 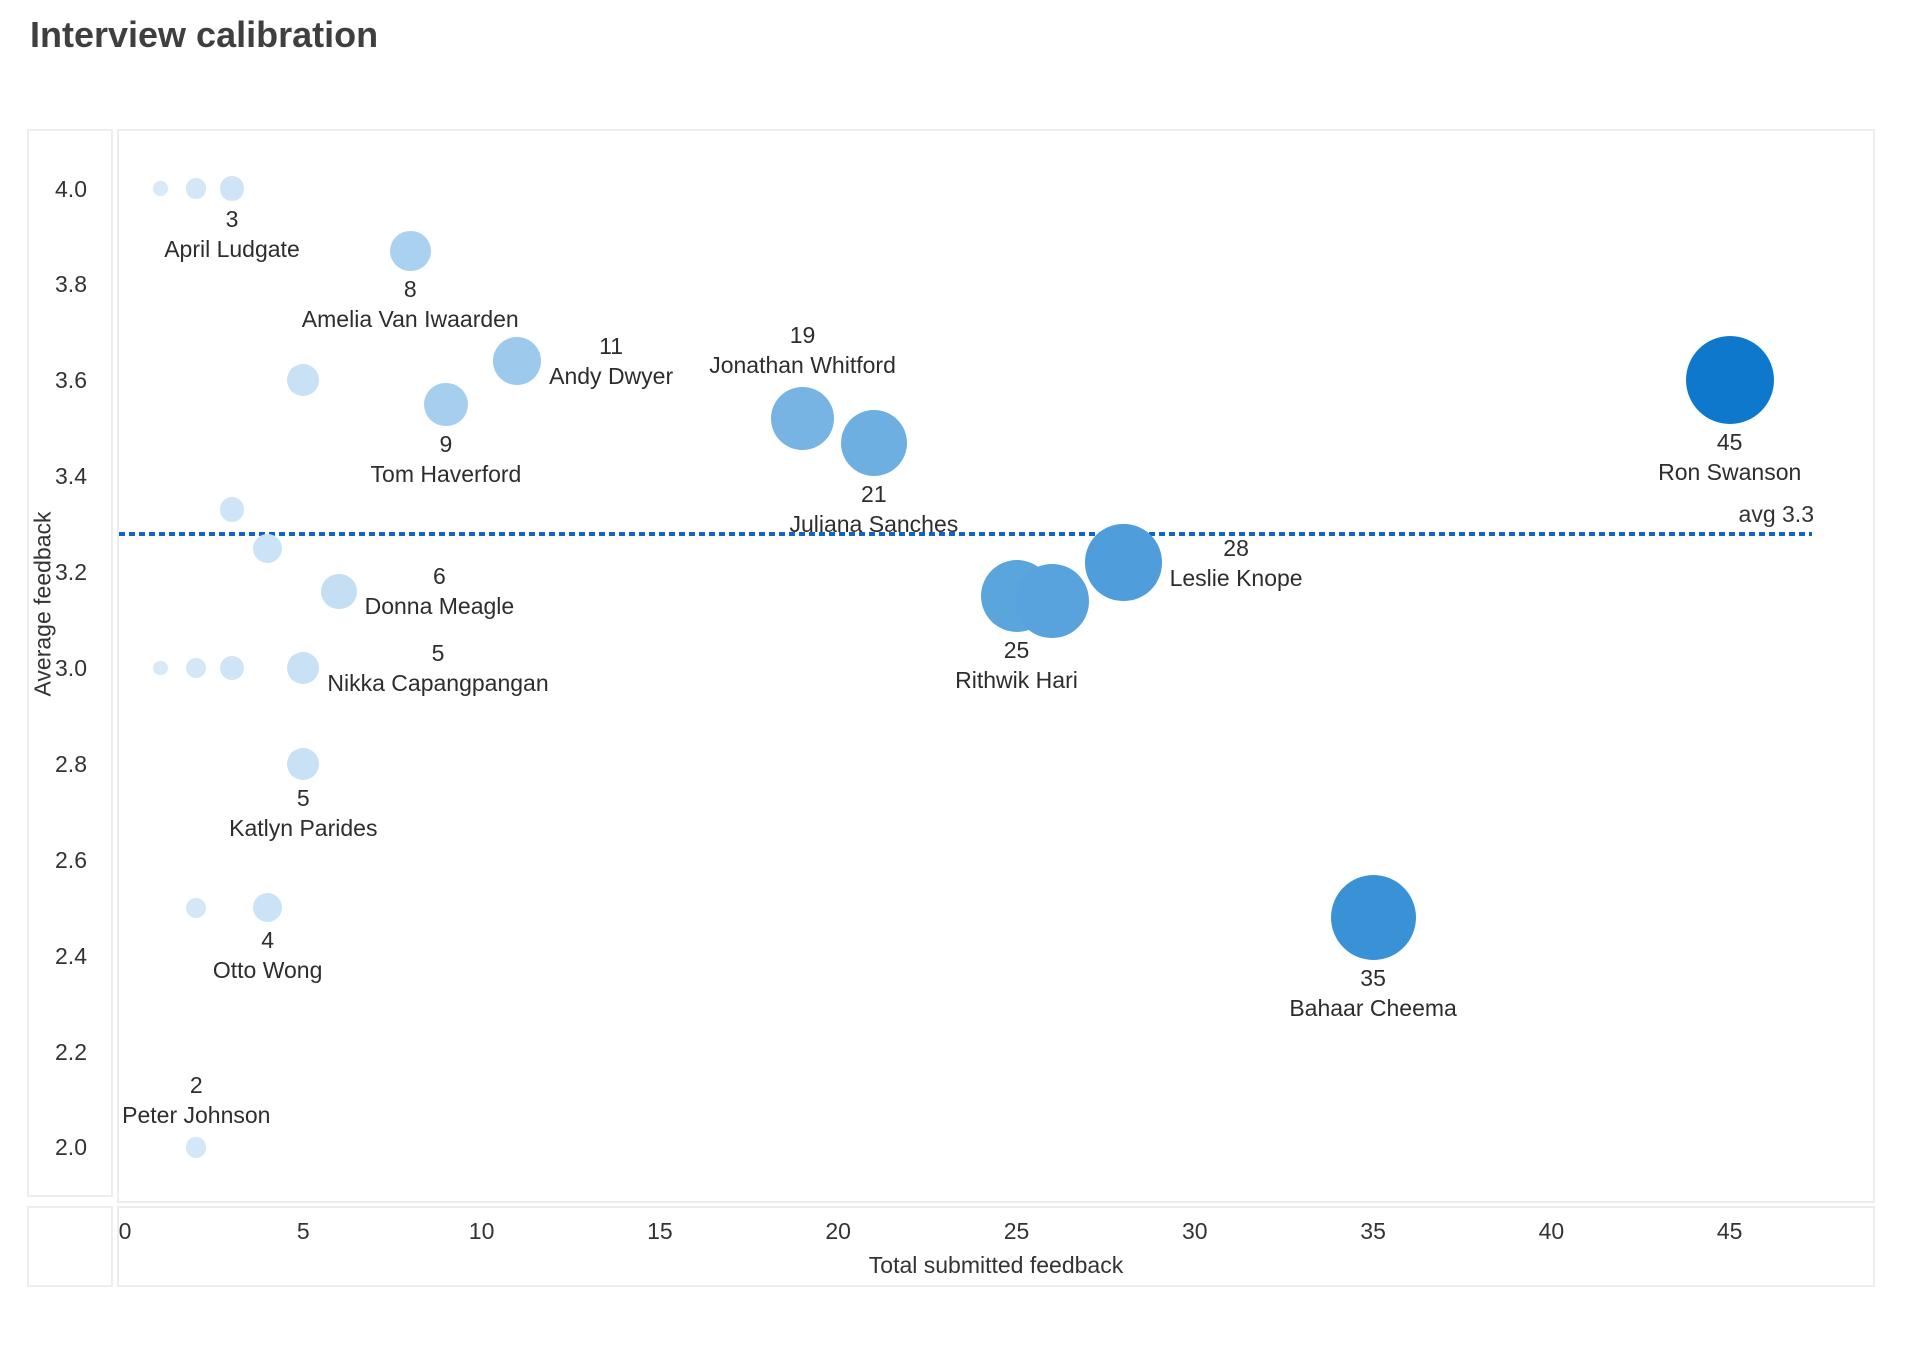 What do you see at coordinates (71, 859) in the screenshot?
I see `y-tick-label: 2.6` at bounding box center [71, 859].